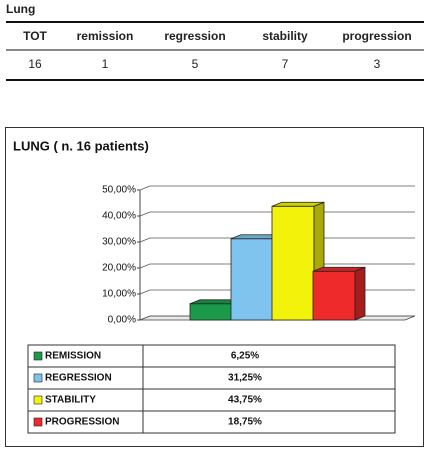 This screenshot has height=454, width=429. I want to click on value-label: 6,25%, so click(245, 356).